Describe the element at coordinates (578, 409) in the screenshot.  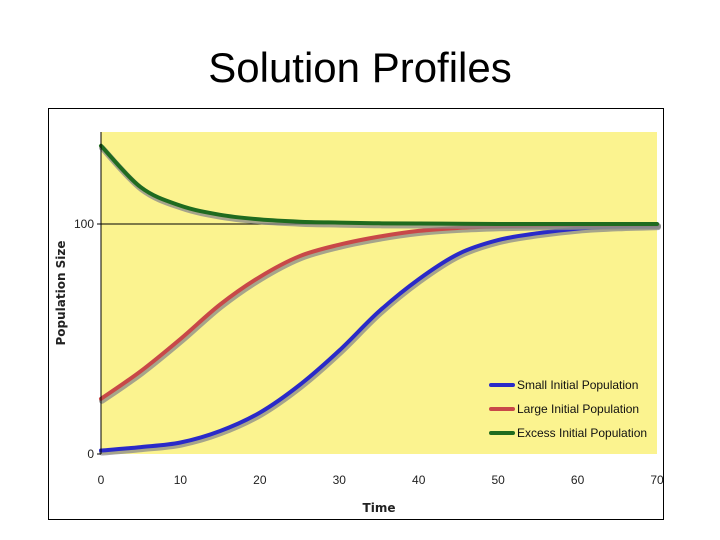
I see `legend-label-1: Large Initial Population` at that location.